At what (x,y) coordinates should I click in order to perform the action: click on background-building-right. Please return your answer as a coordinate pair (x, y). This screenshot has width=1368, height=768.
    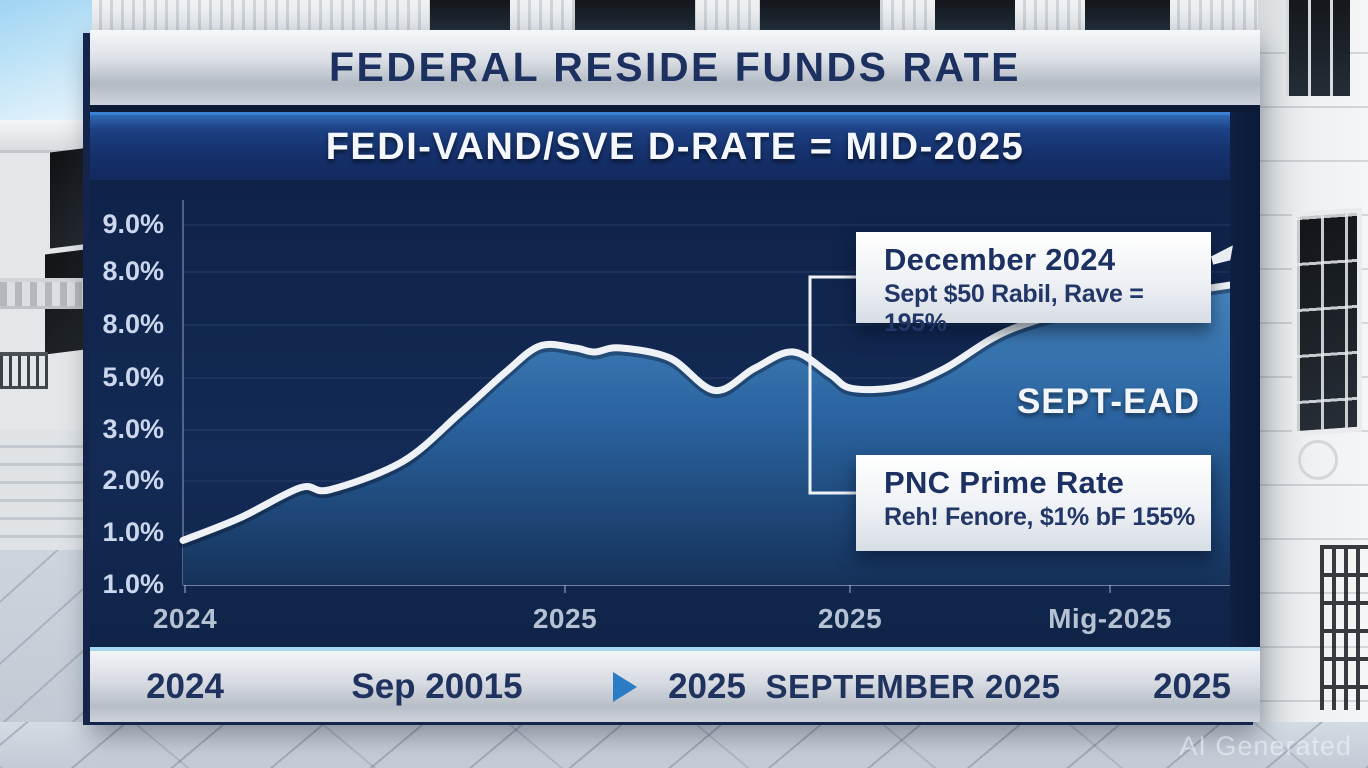
    Looking at the image, I should click on (1313, 384).